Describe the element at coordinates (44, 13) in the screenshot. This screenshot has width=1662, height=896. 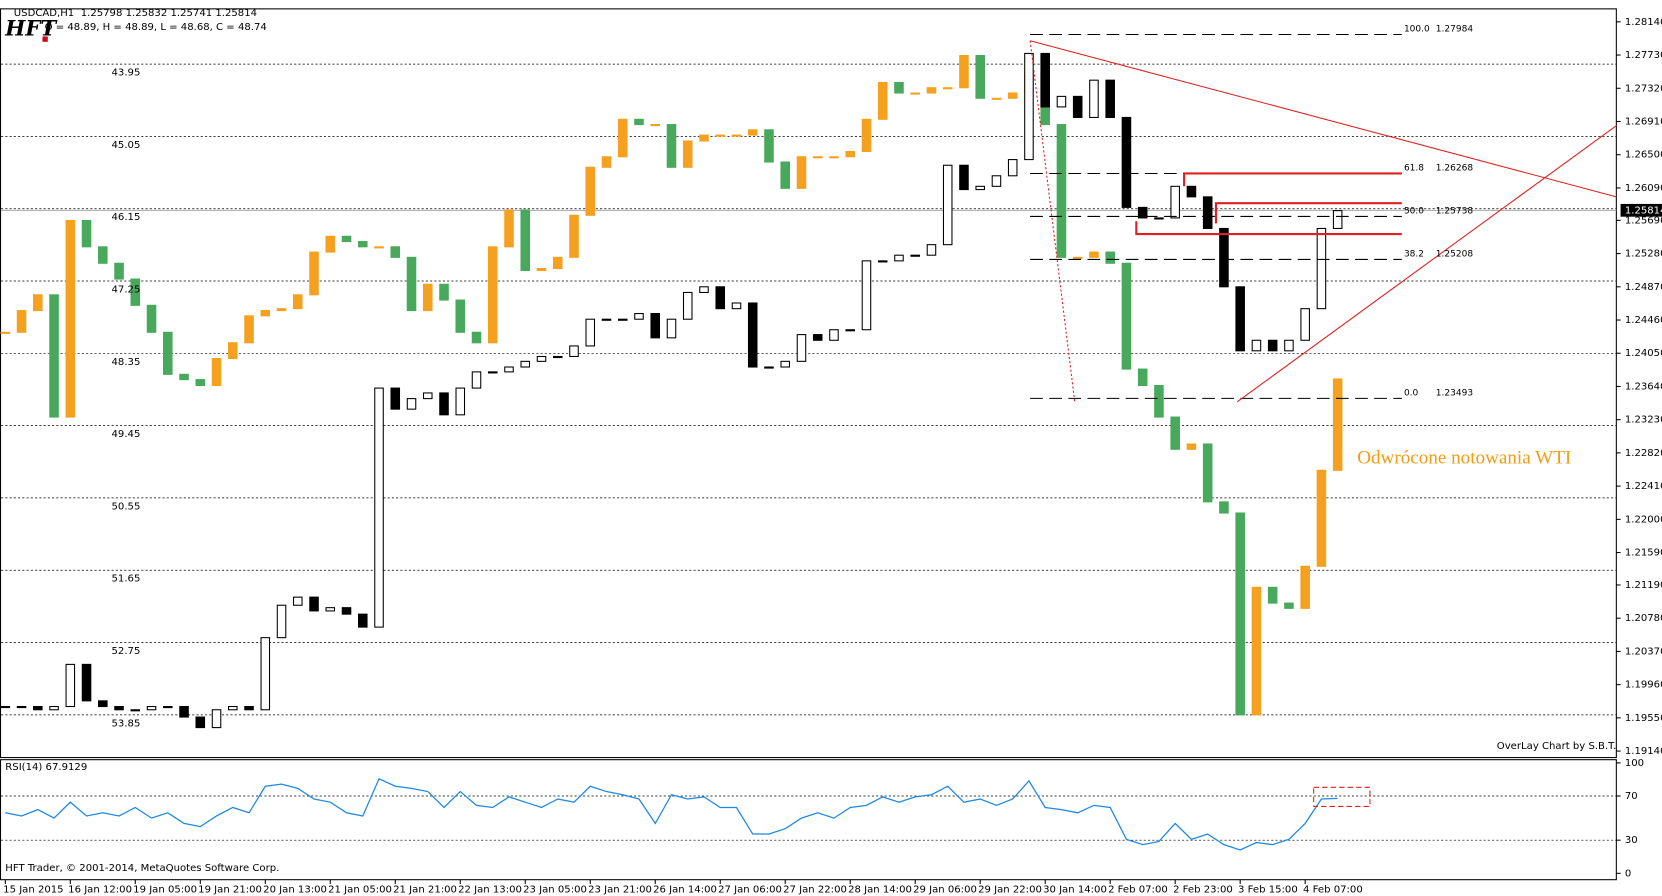
I see `symbol: USDCAD,H1` at that location.